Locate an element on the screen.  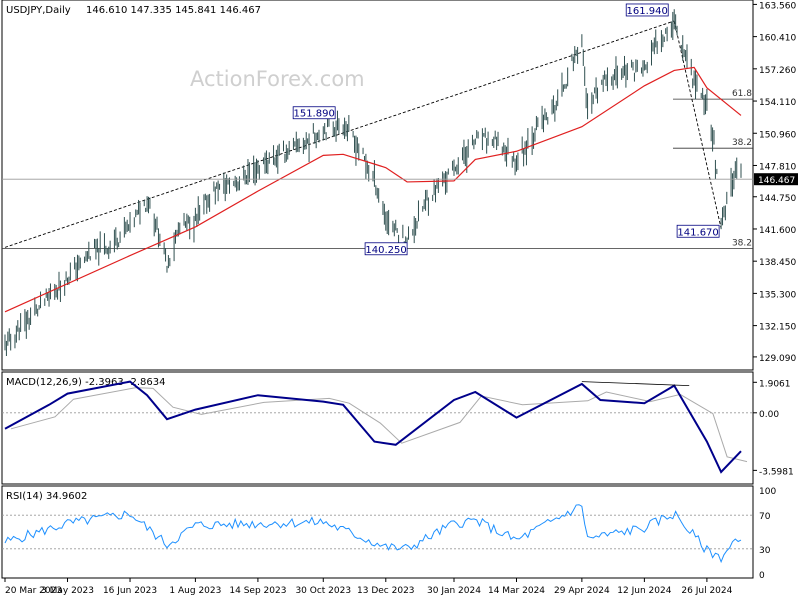
price-tick-label: 160.410 is located at coordinates (777, 39).